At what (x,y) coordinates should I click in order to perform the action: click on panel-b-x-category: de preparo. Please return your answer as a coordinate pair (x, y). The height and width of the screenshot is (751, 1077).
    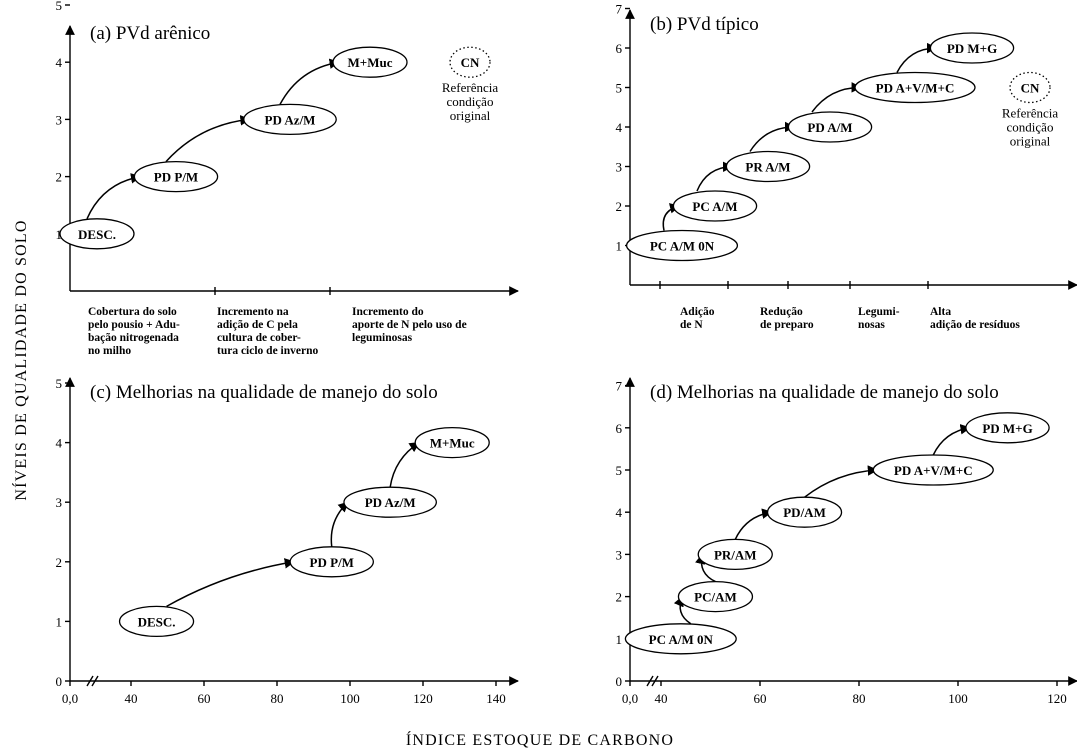
    Looking at the image, I should click on (787, 325).